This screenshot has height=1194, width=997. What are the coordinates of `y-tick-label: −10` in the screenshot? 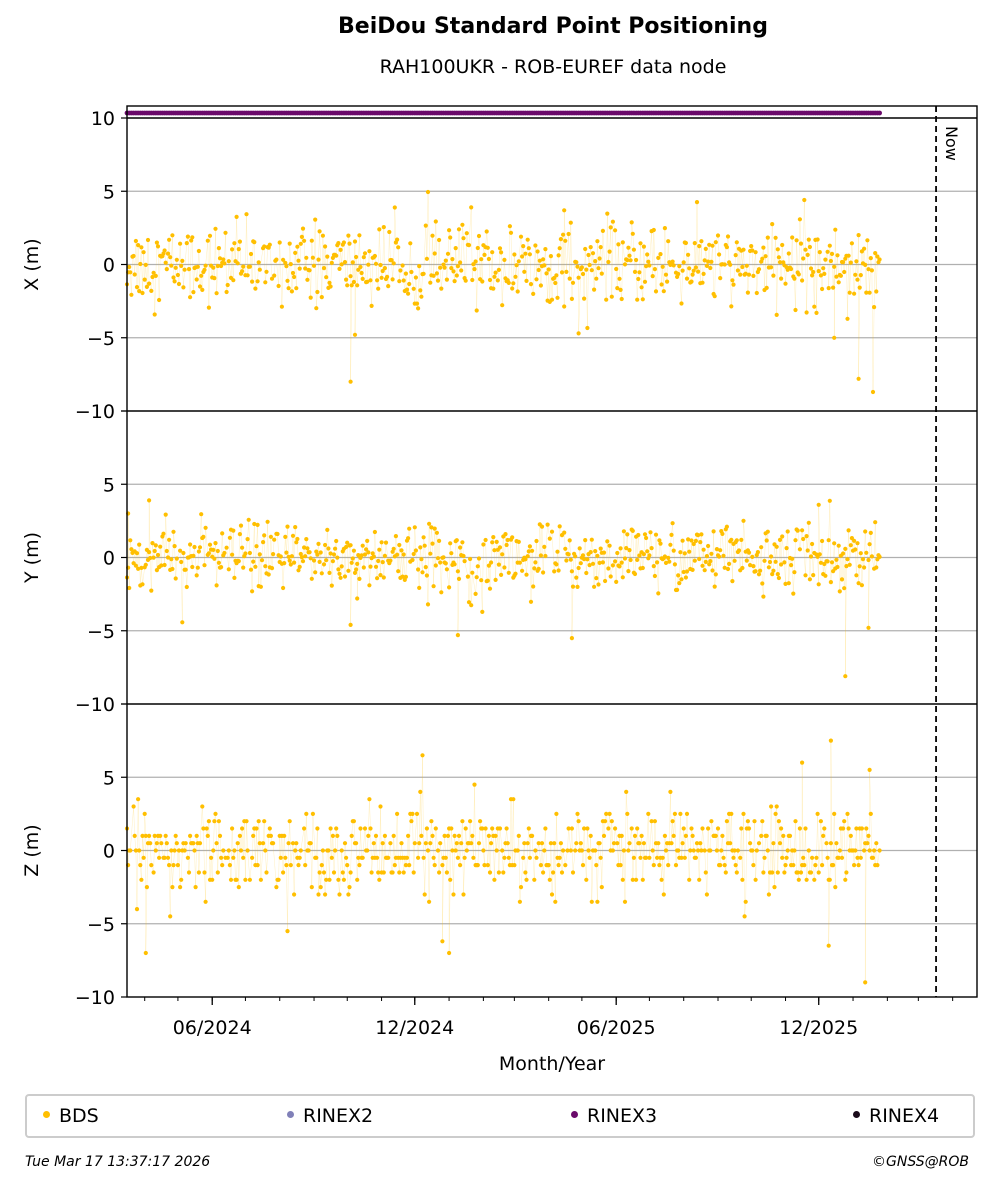 It's located at (95, 998).